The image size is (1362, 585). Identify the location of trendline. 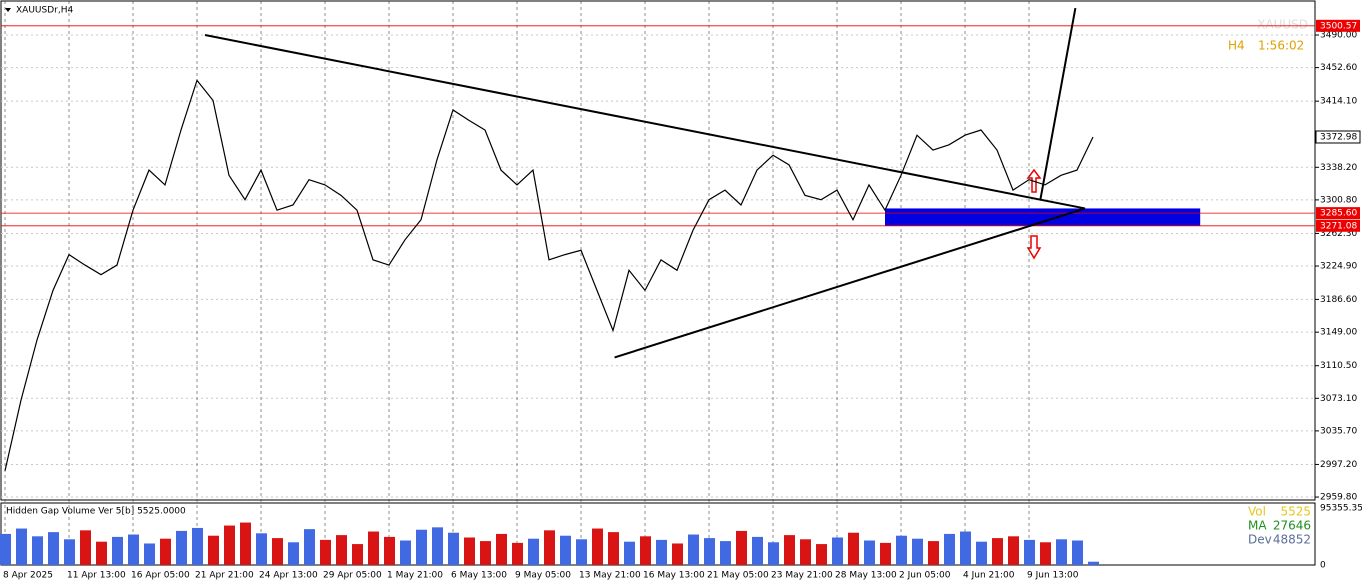
(1058, 104).